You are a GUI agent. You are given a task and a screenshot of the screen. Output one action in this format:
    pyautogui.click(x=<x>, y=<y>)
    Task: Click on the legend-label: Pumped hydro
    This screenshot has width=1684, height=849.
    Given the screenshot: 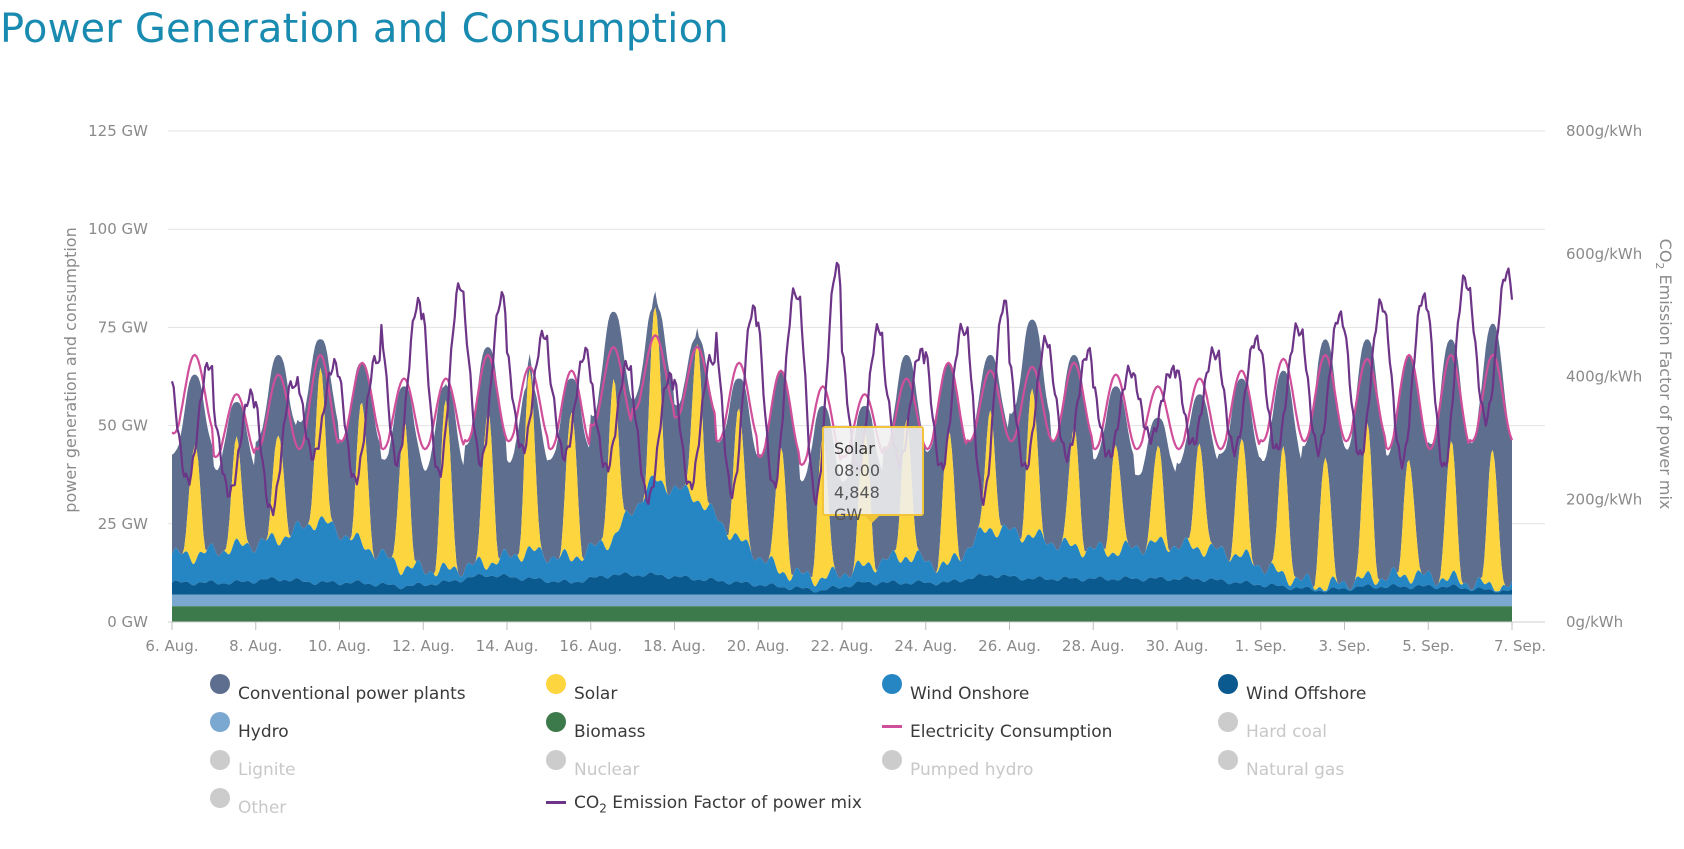 What is the action you would take?
    pyautogui.click(x=972, y=770)
    